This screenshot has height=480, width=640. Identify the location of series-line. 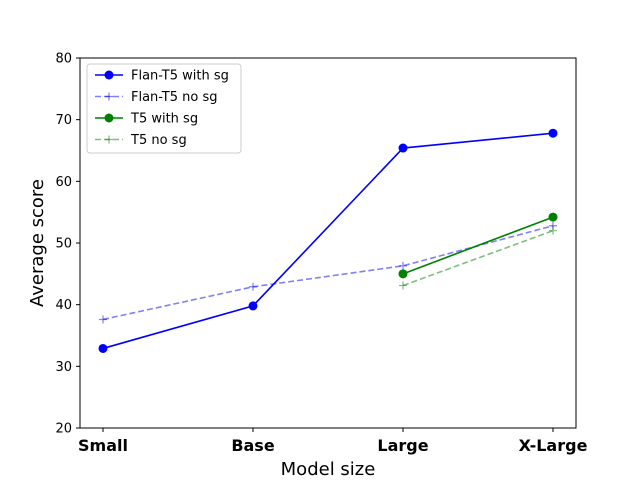
(478, 245).